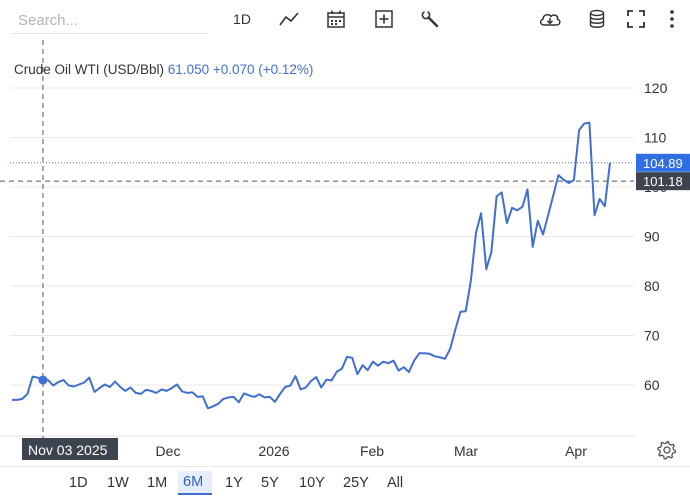  I want to click on y-tick-label: 70, so click(652, 336).